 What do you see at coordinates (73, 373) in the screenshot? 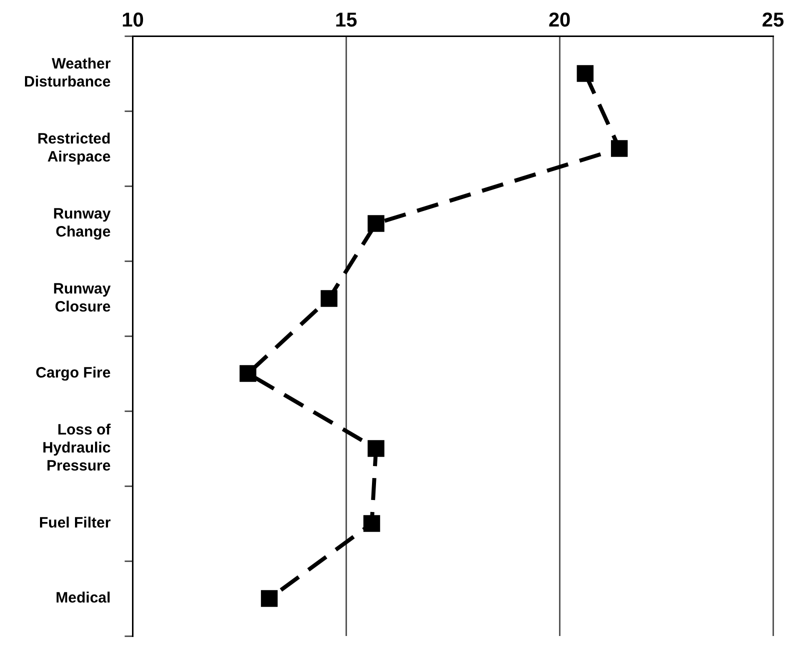
I see `y-tick-label: Cargo Fire` at bounding box center [73, 373].